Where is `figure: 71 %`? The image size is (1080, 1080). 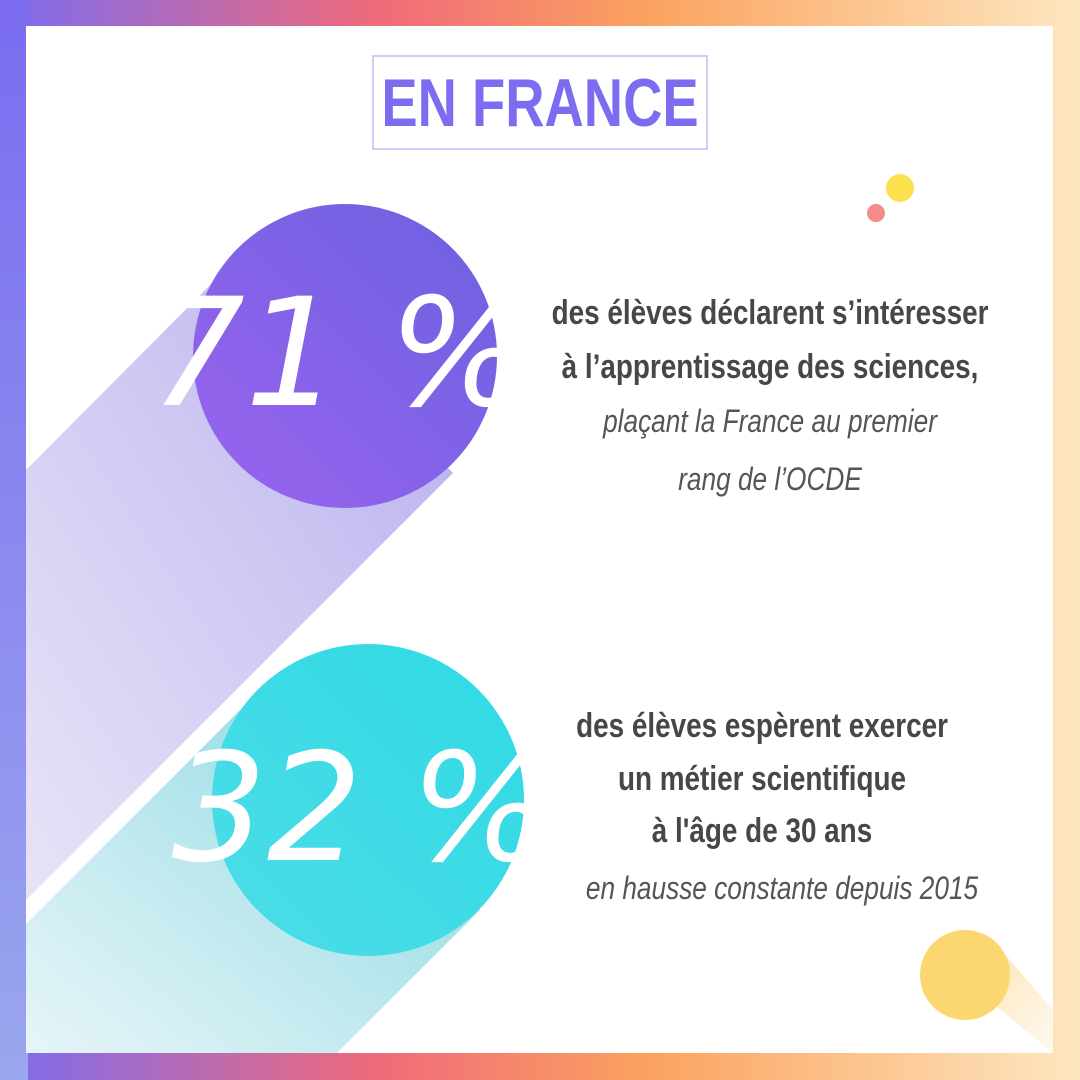 figure: 71 % is located at coordinates (339, 354).